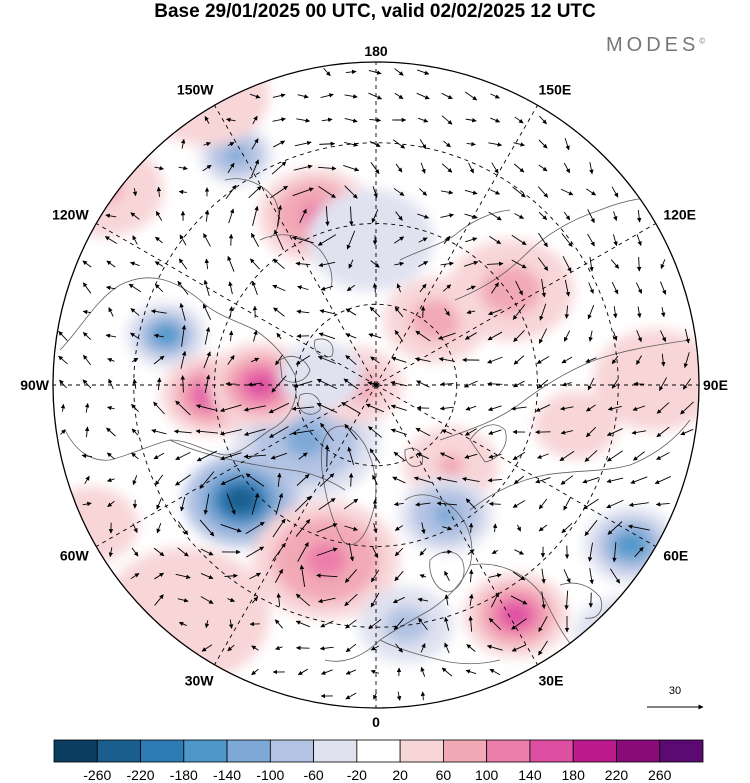 Image resolution: width=750 pixels, height=783 pixels. Describe the element at coordinates (675, 556) in the screenshot. I see `longitude-label: 60E` at that location.